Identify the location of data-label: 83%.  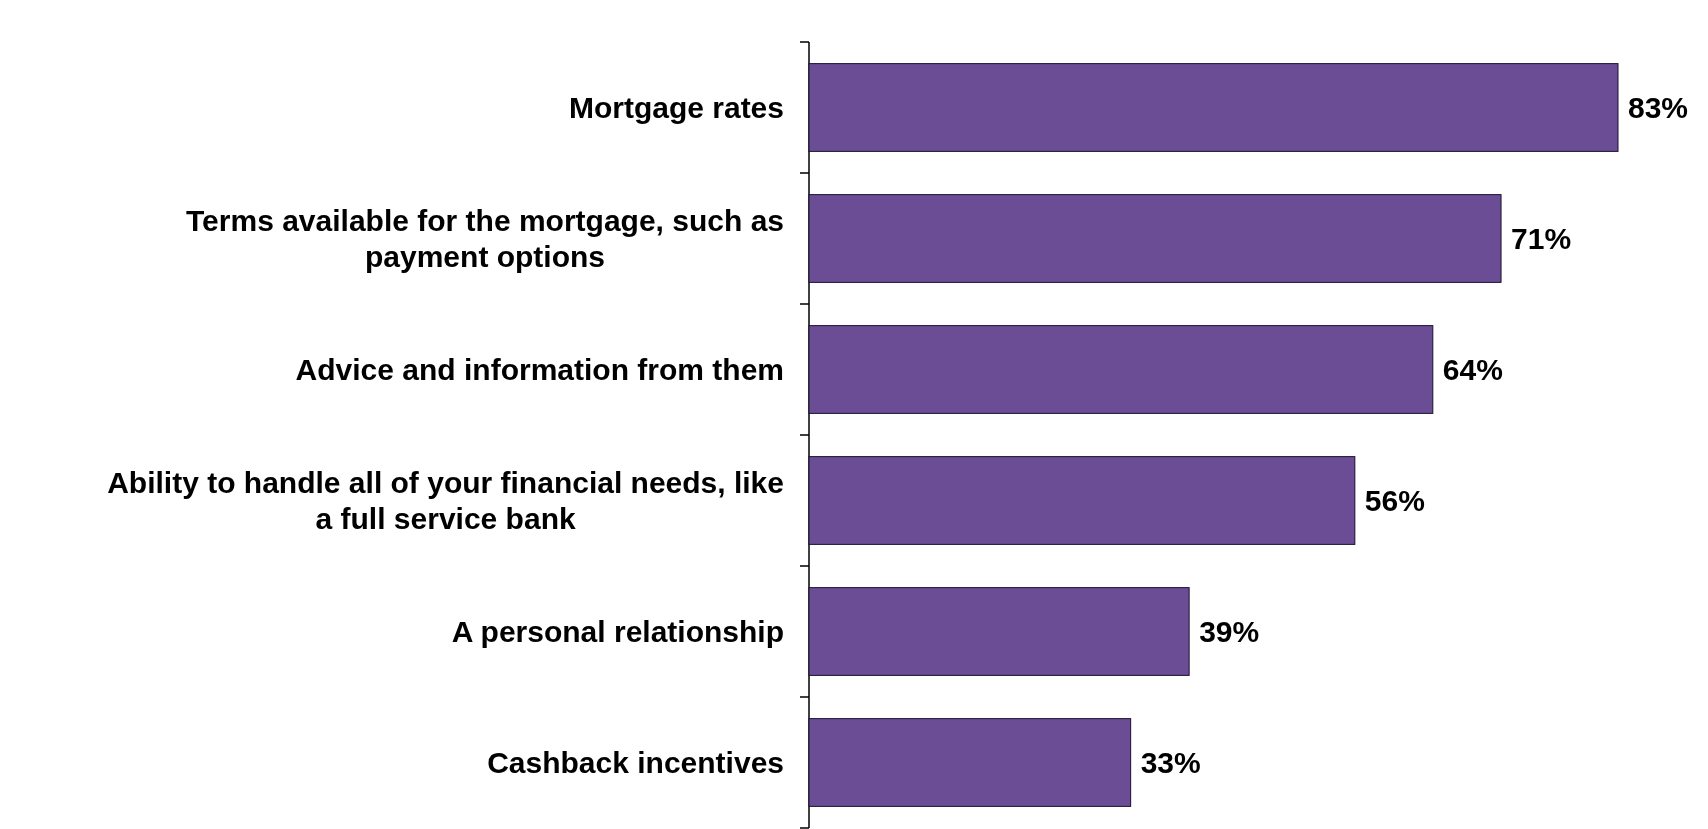
(1658, 107).